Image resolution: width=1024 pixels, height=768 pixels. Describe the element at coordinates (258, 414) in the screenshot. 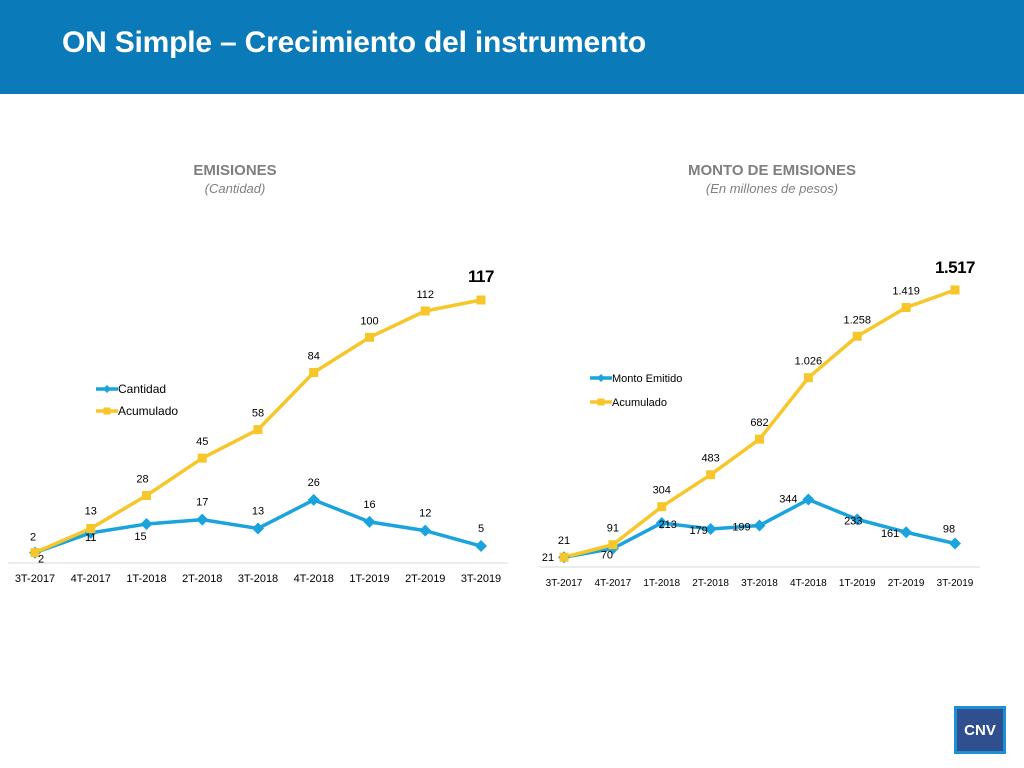

I see `data-label: 58` at that location.